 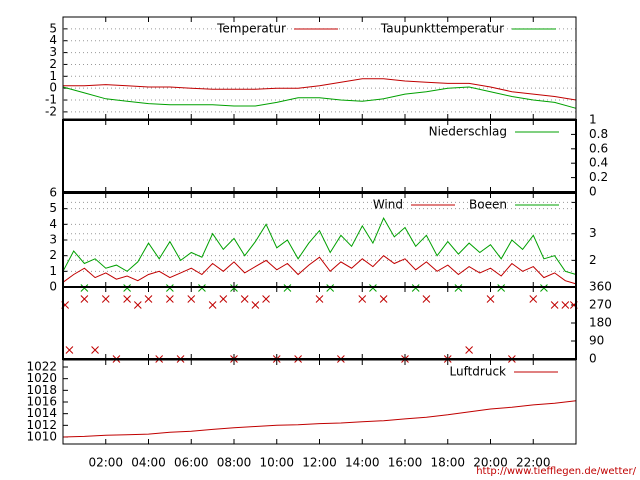 I want to click on y-tick-label: -1, so click(x=51, y=100).